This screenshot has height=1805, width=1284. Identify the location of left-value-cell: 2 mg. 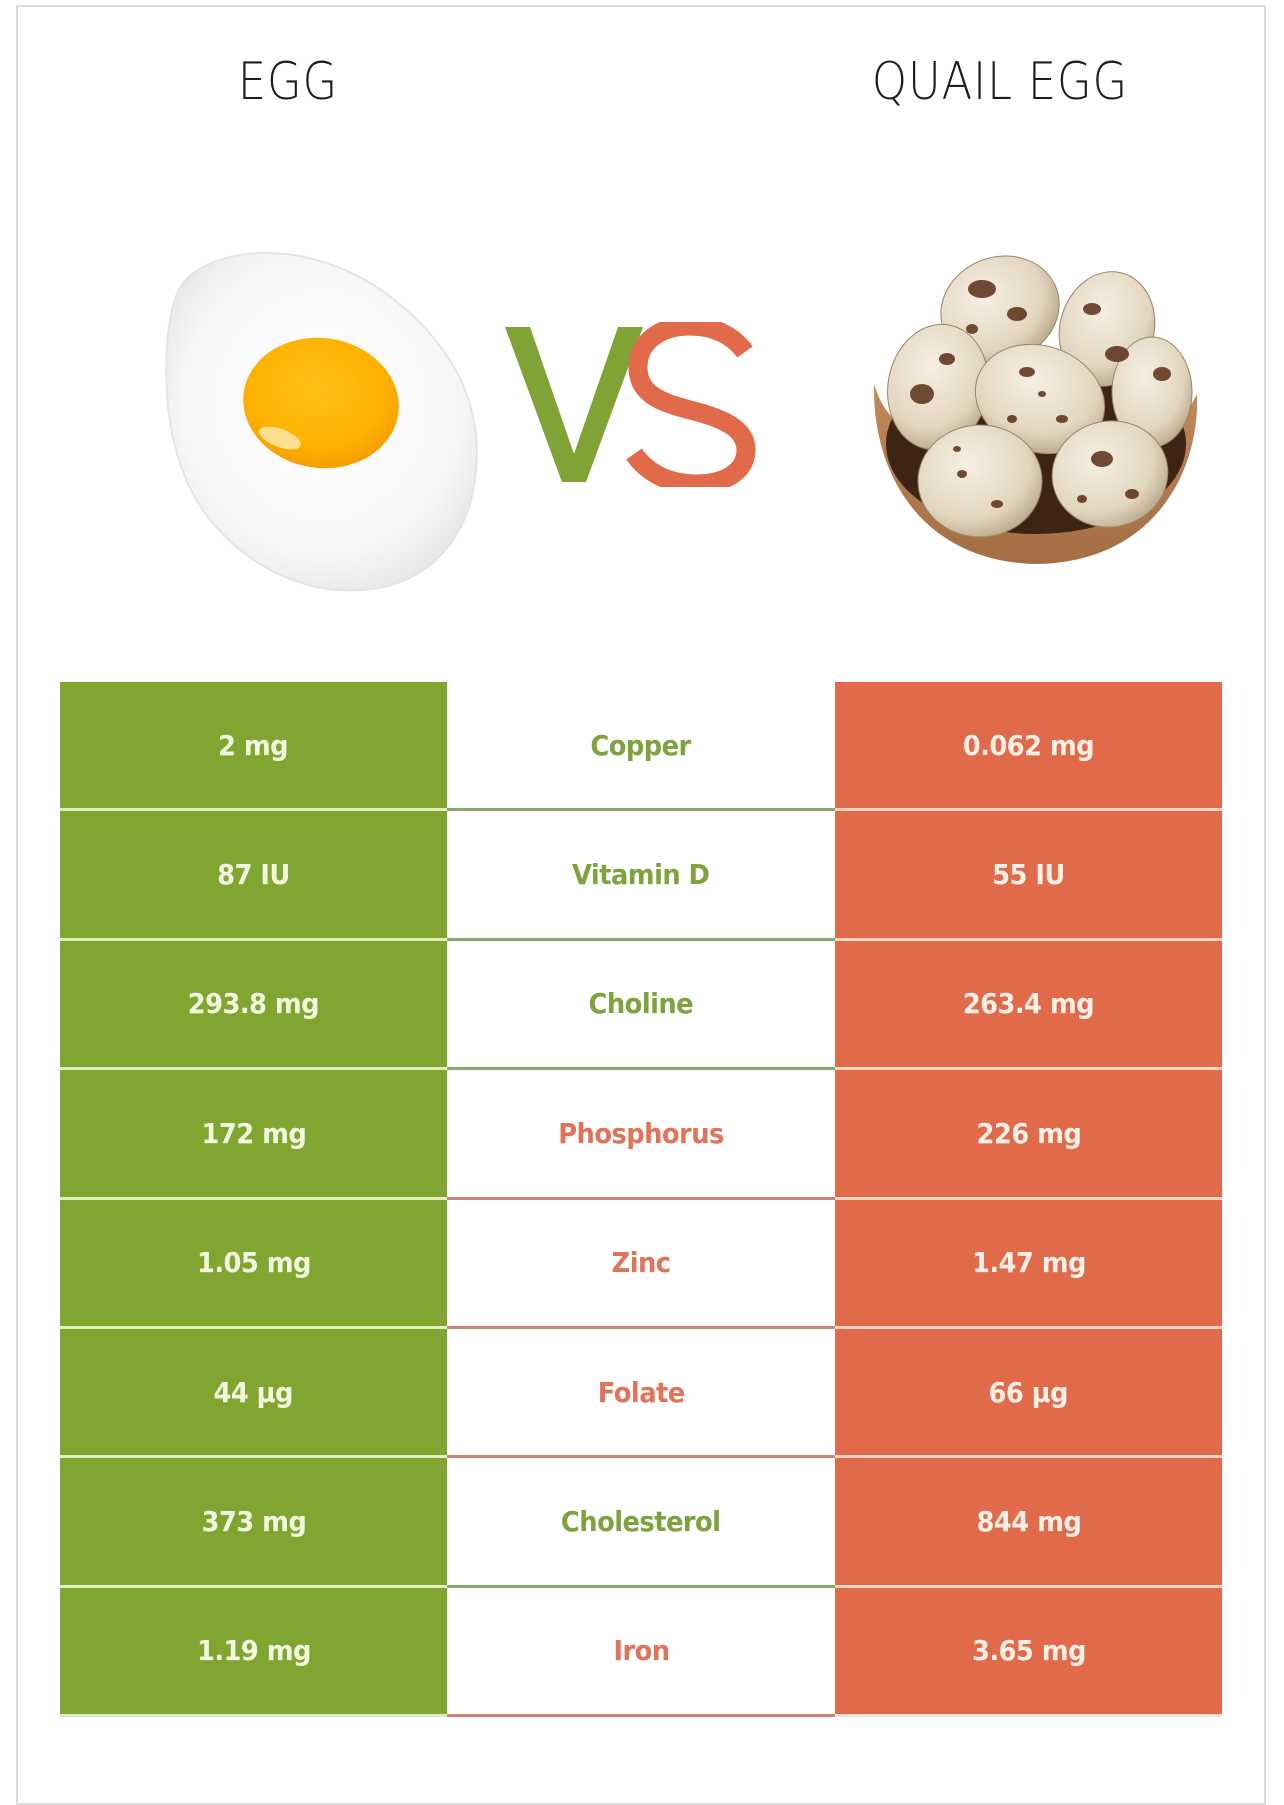
(253, 747).